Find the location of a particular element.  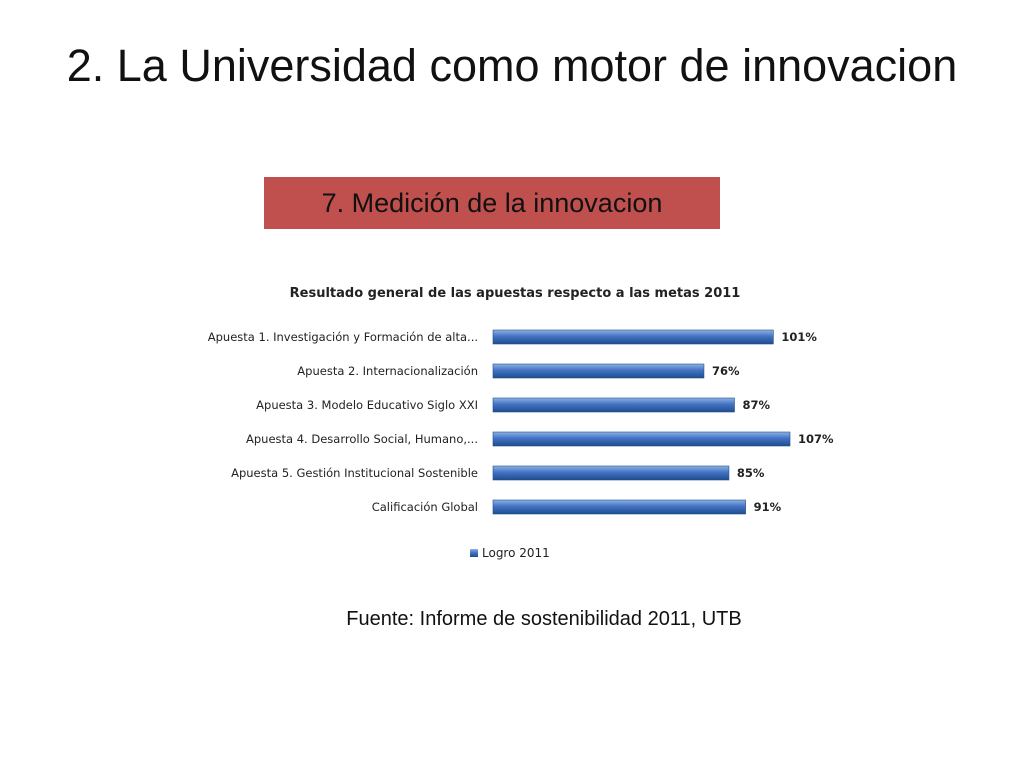

legend-label: Logro 2011 is located at coordinates (516, 553).